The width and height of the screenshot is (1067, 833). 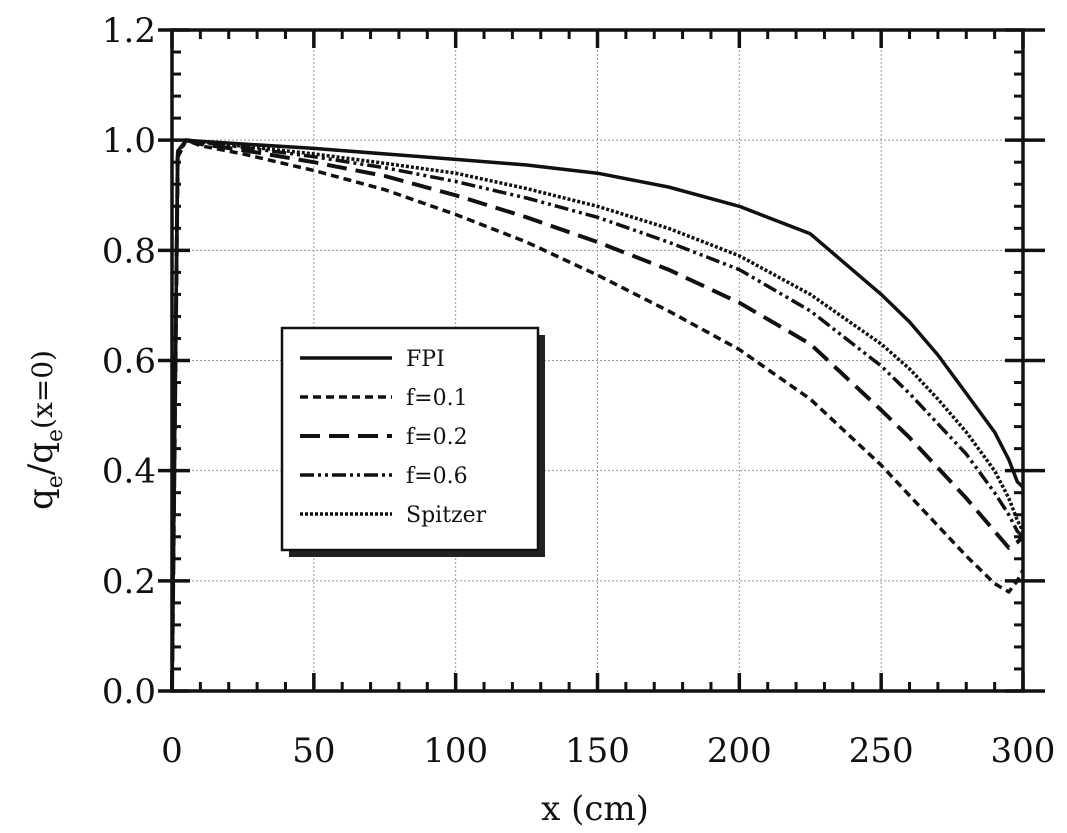 I want to click on y-axis-title-sub2: e, so click(x=55, y=435).